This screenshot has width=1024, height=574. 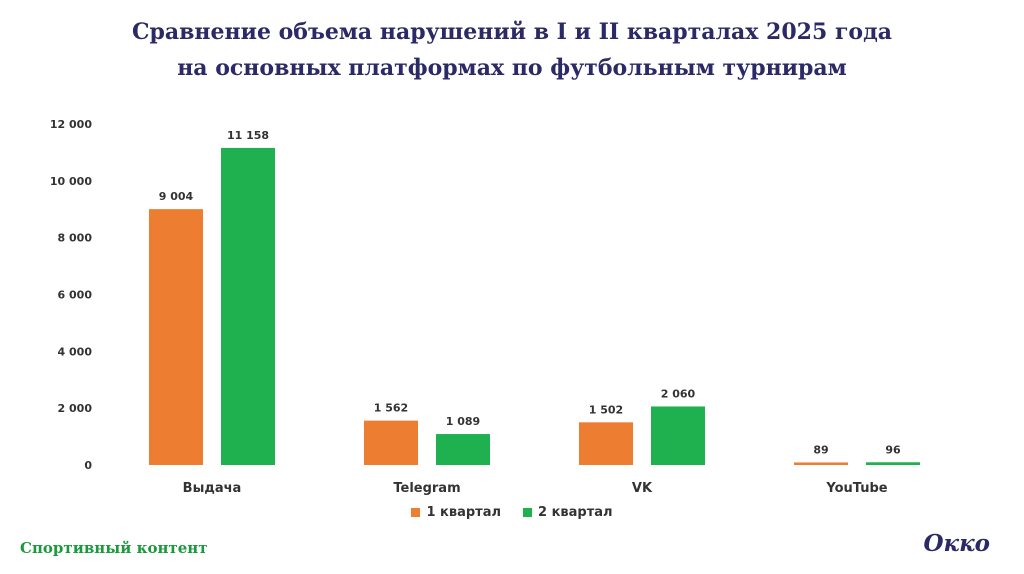 I want to click on legend-item-q2: 2 квартал, so click(x=568, y=512).